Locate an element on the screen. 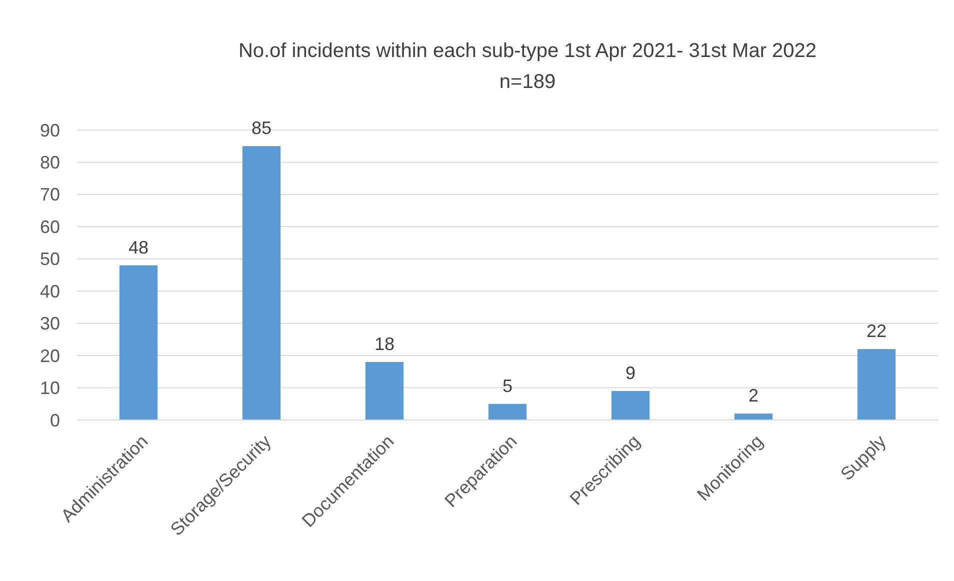 This screenshot has width=954, height=581. y-tick-label: 80 is located at coordinates (50, 162).